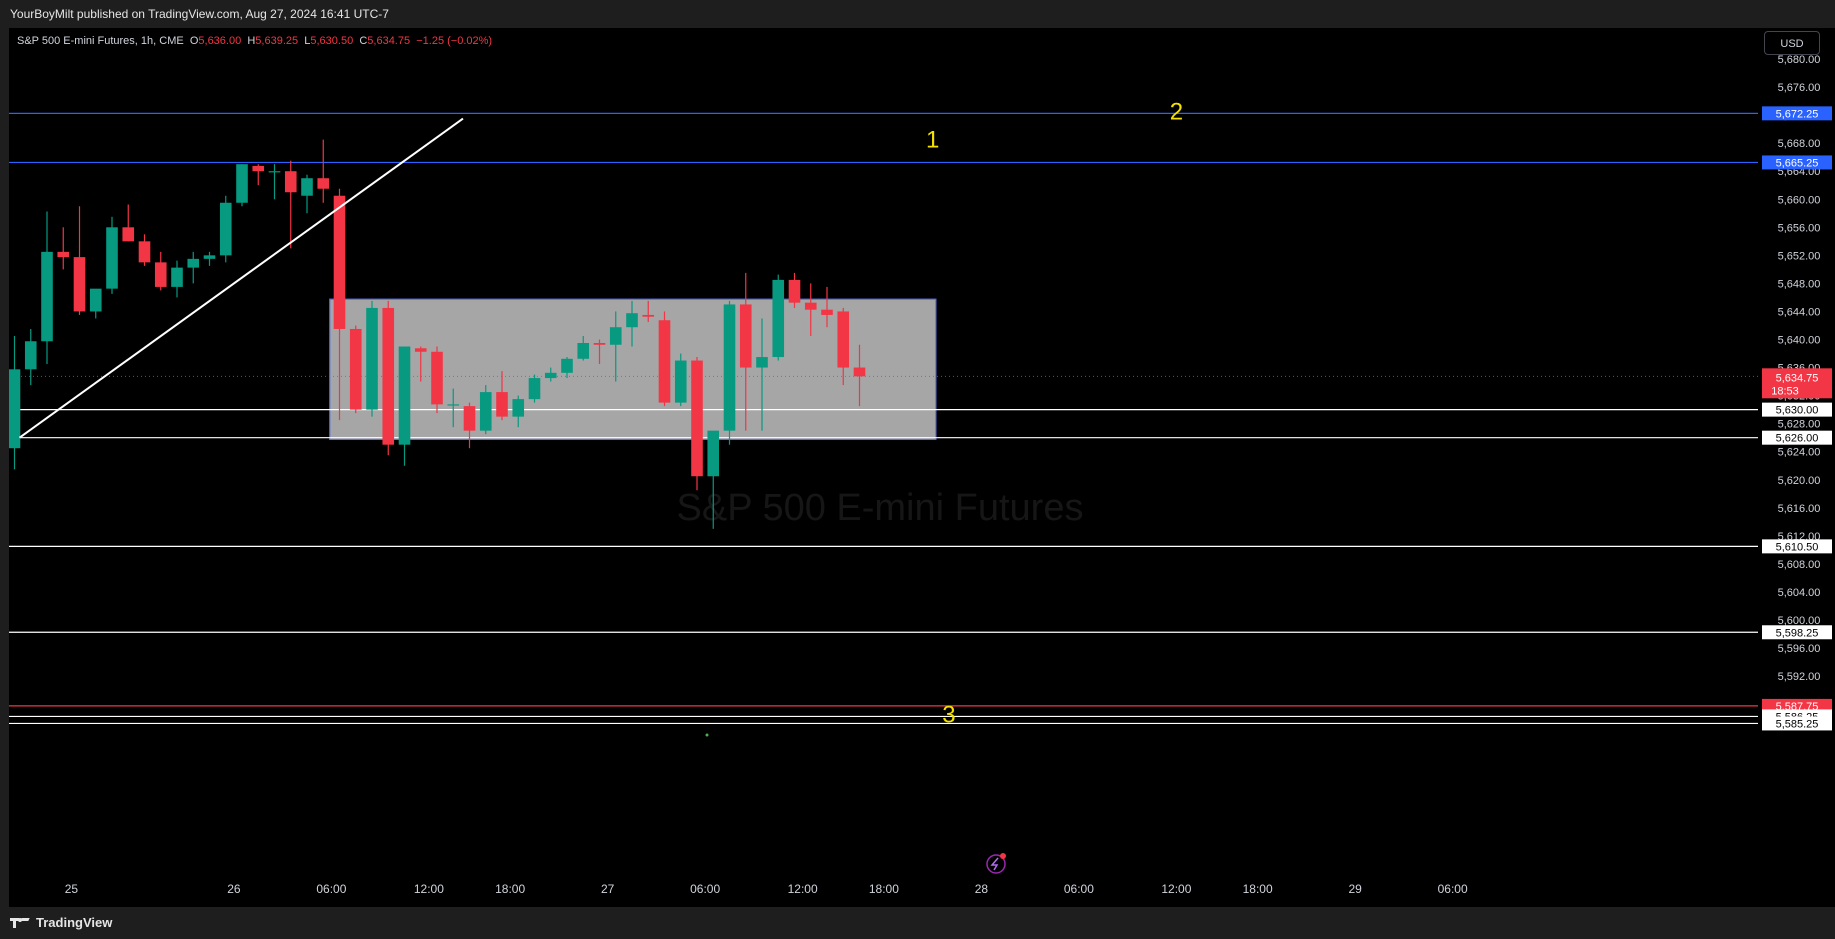  I want to click on price-line-label: 5,610.50, so click(1797, 546).